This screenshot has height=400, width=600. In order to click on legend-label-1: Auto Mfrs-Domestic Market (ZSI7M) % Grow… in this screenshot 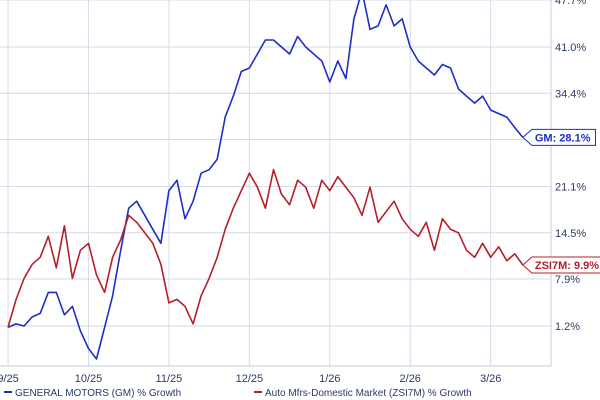, I will do `click(368, 393)`.